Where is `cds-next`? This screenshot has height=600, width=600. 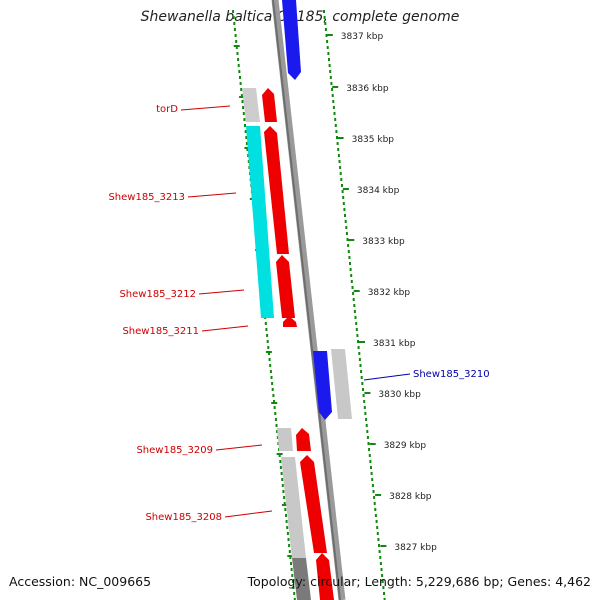
cds-next is located at coordinates (325, 576).